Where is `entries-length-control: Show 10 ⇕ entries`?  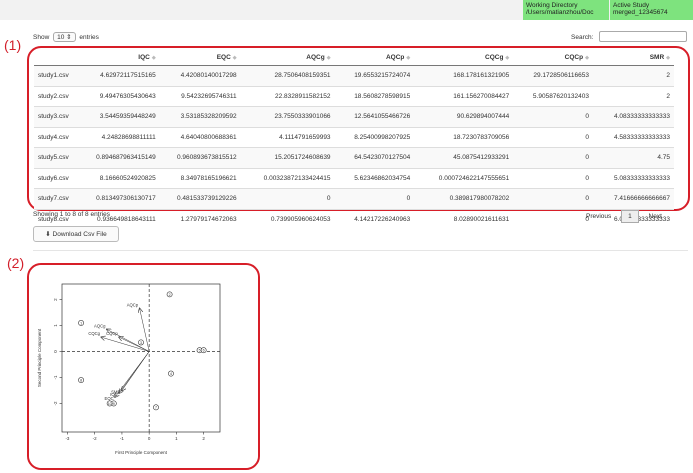 entries-length-control: Show 10 ⇕ entries is located at coordinates (66, 37).